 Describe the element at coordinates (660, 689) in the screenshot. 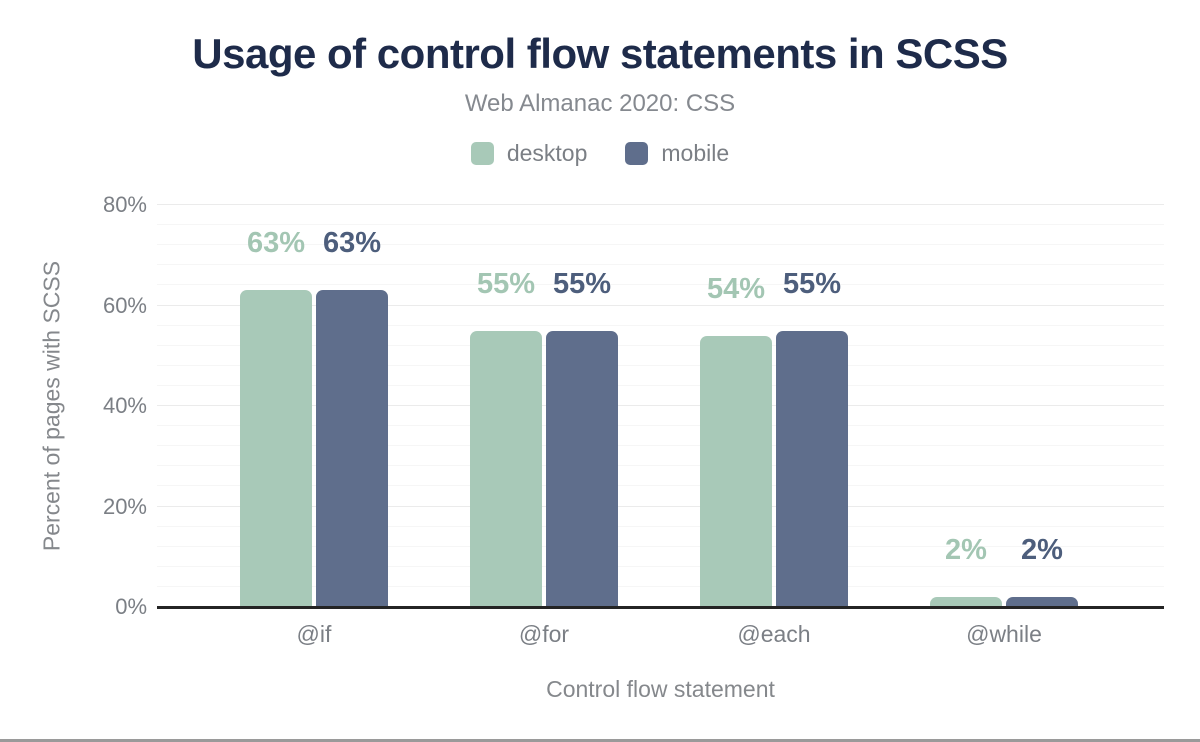

I see `x-axis-title: Control flow statement` at that location.